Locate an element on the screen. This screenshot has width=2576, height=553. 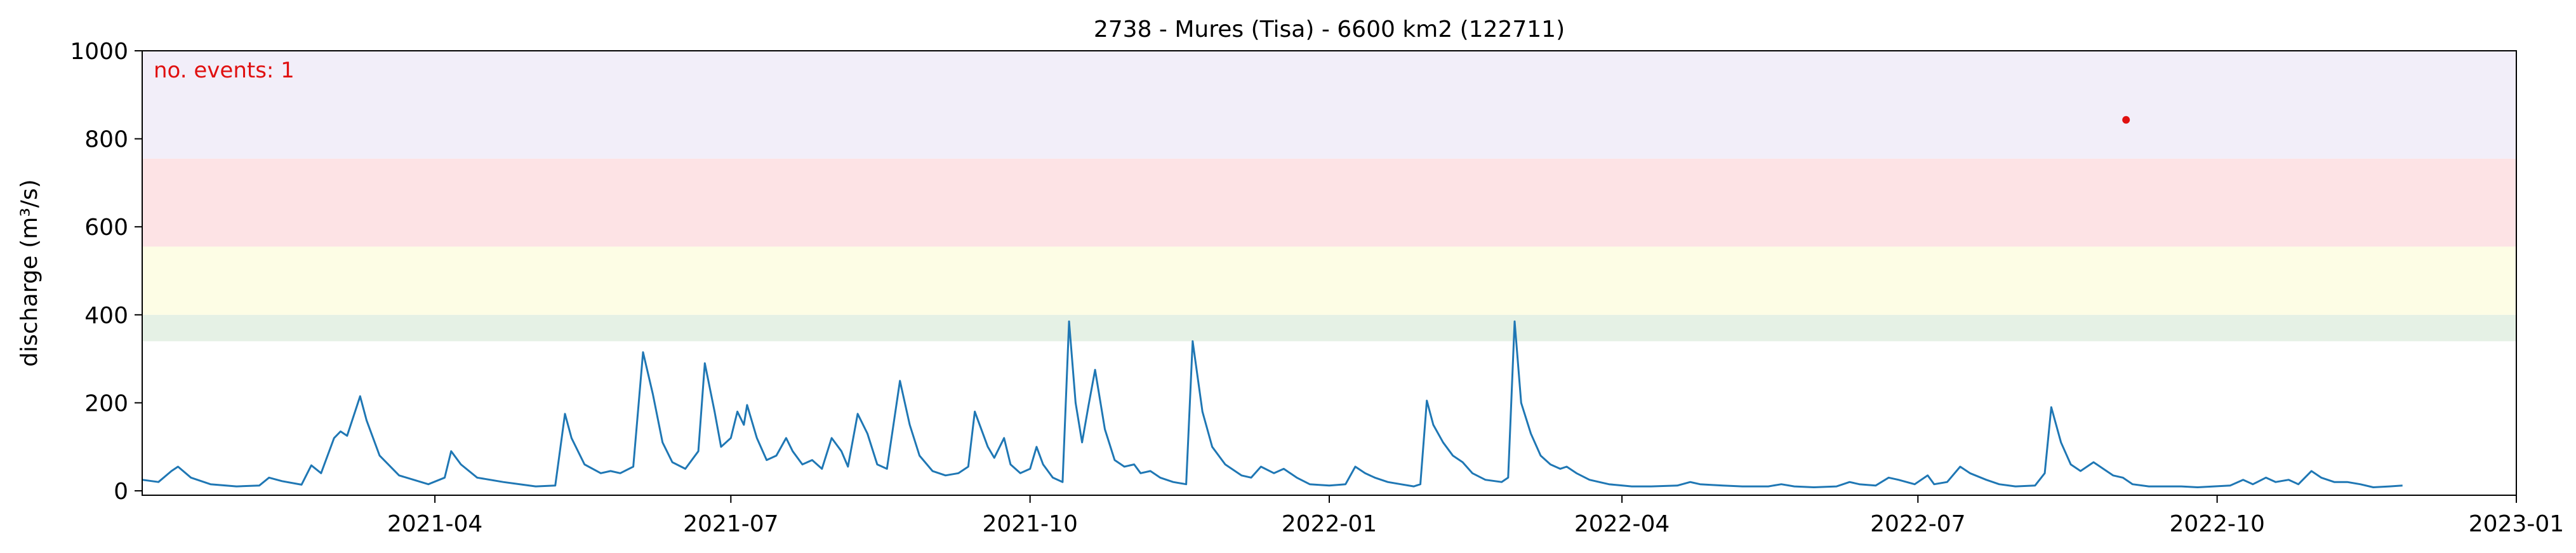
y-tick-label: 1000 is located at coordinates (99, 52).